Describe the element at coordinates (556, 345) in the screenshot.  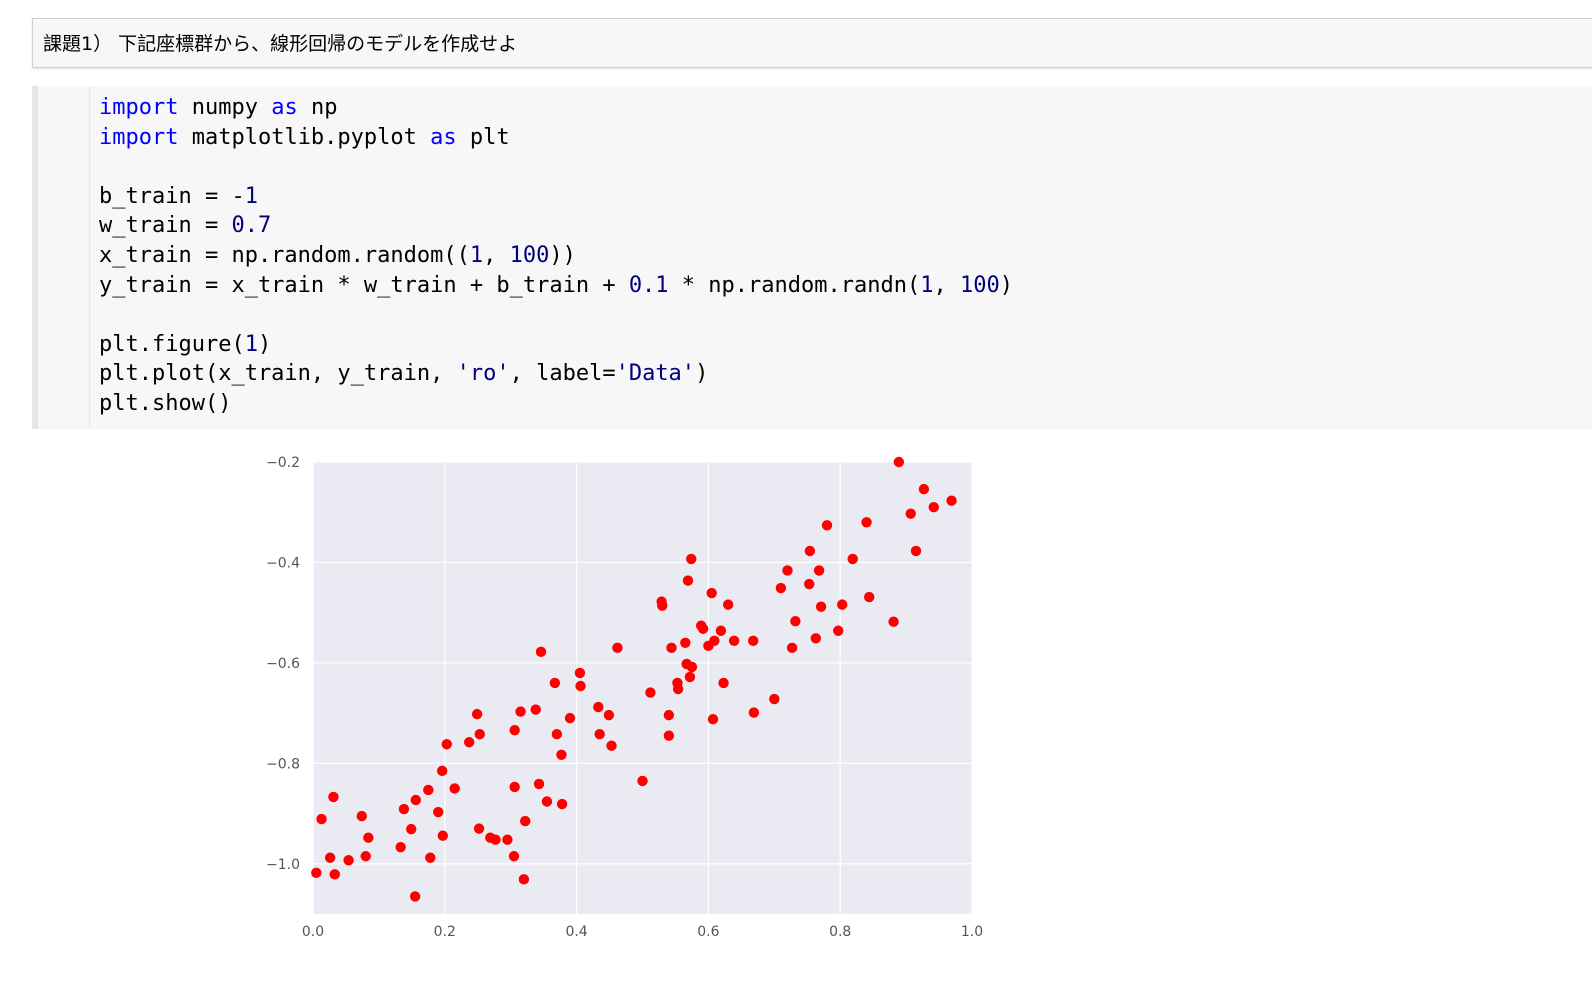
I see `code-line: plt.figure(1)` at that location.